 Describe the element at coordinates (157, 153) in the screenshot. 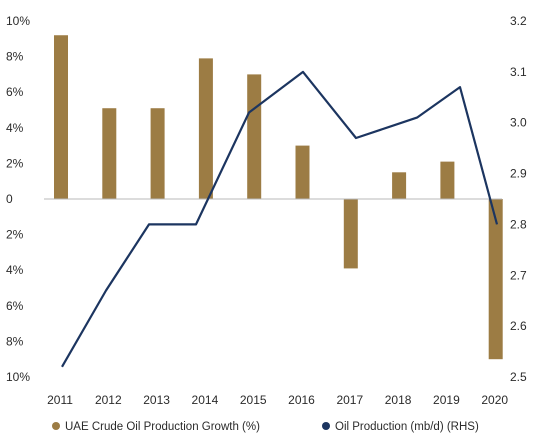

I see `growth-bar-2013` at that location.